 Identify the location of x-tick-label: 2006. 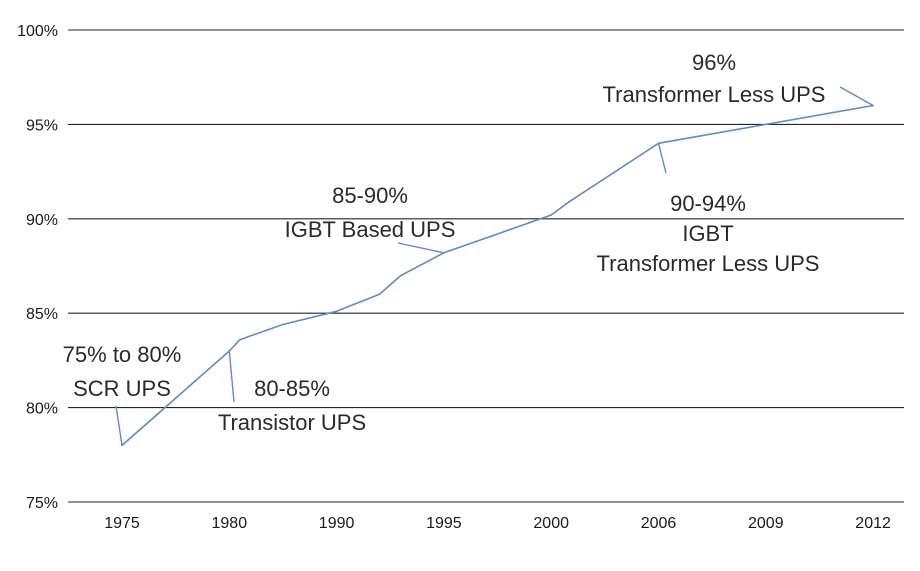
(659, 523).